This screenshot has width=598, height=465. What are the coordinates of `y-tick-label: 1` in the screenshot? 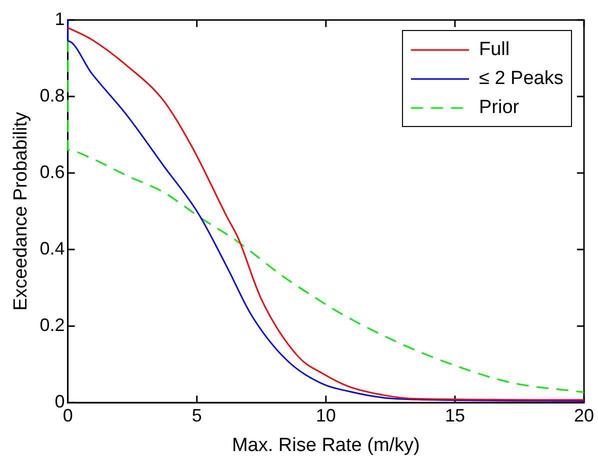 It's located at (59, 18).